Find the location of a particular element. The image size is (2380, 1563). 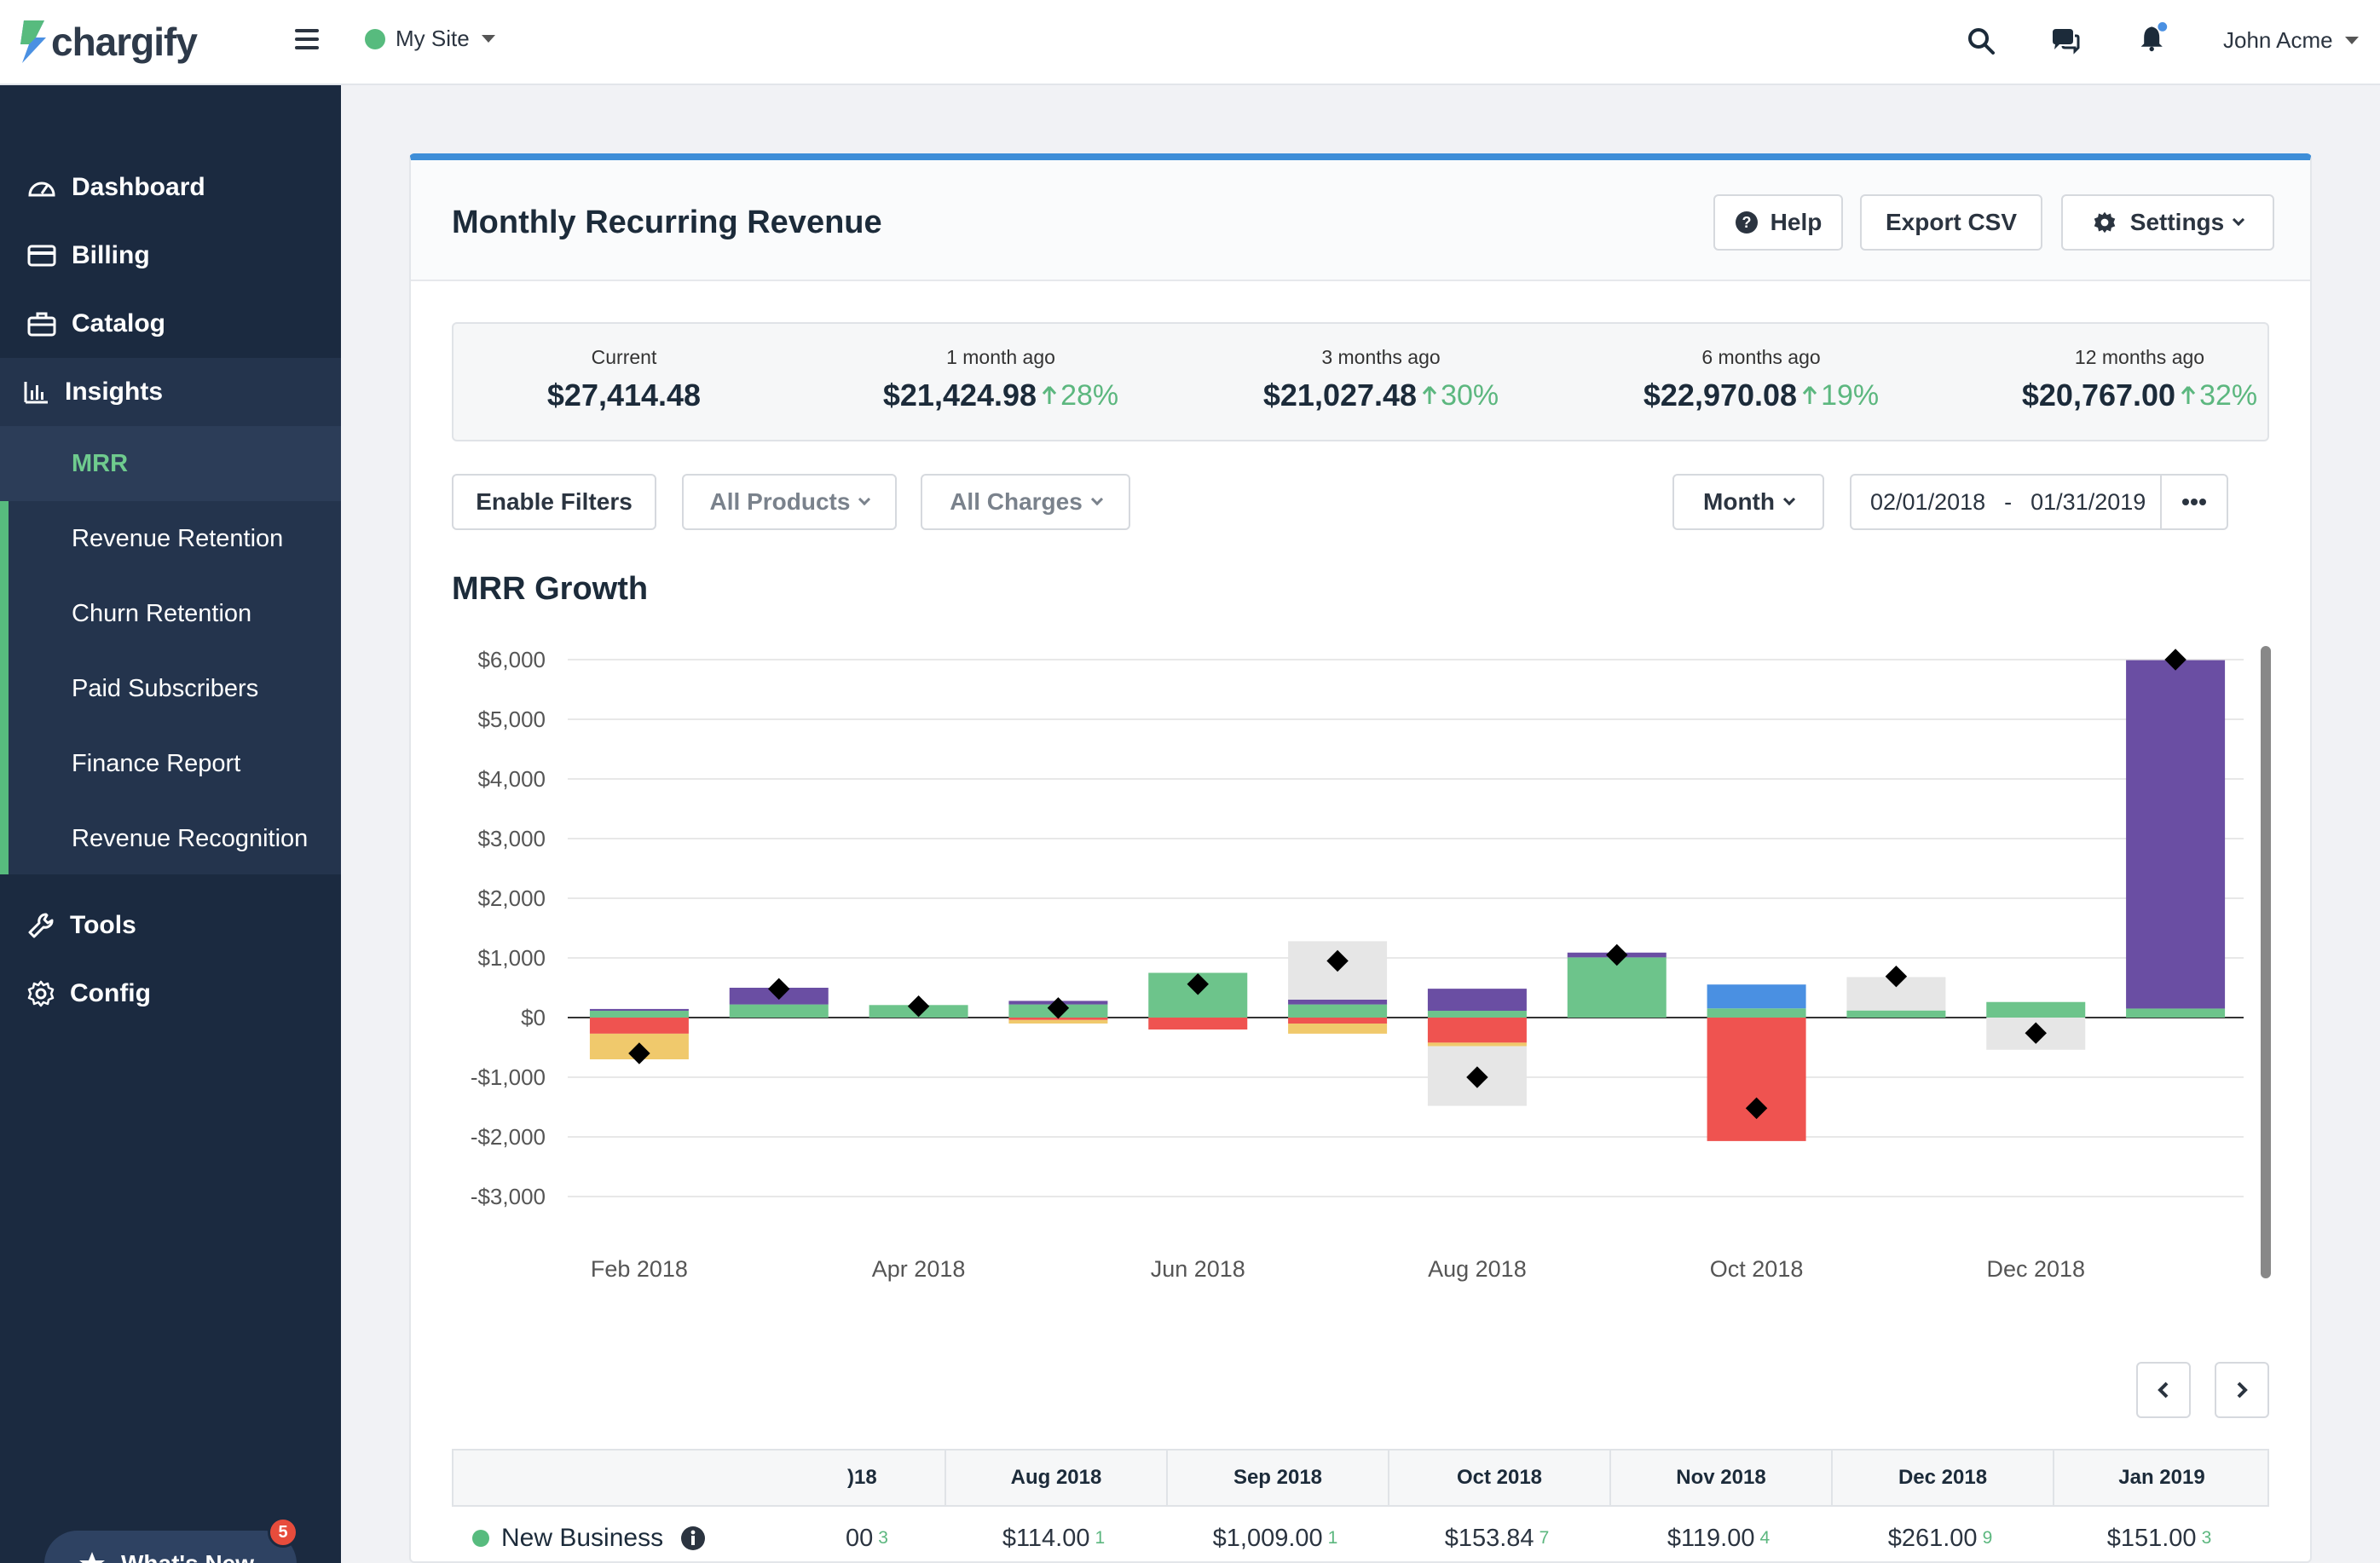

chevron-right-icon is located at coordinates (2242, 1390).